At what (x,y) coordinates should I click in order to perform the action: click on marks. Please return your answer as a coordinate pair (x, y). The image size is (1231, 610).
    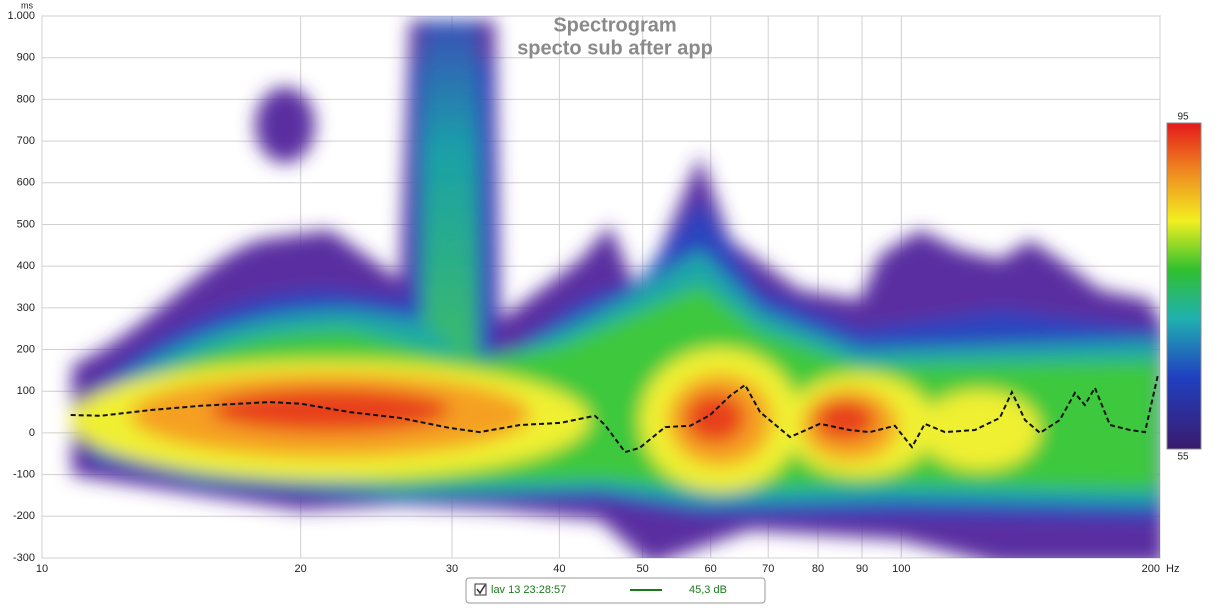
    Looking at the image, I should click on (614, 414).